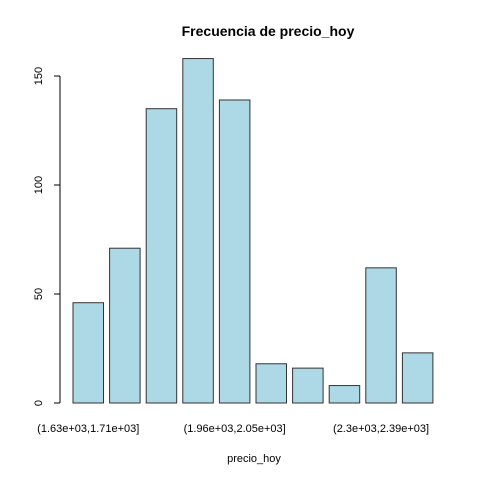 The height and width of the screenshot is (480, 480). Describe the element at coordinates (39, 294) in the screenshot. I see `y-tick-label-50: 50` at that location.